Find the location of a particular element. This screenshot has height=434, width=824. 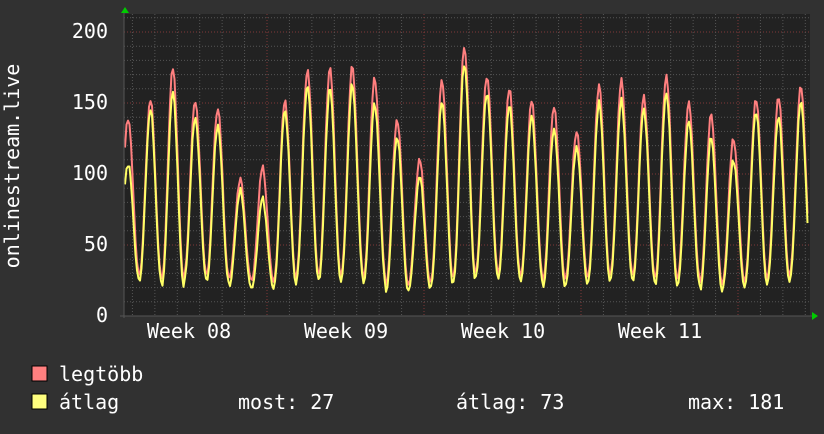

stat-average: átlag: 73 is located at coordinates (510, 402).